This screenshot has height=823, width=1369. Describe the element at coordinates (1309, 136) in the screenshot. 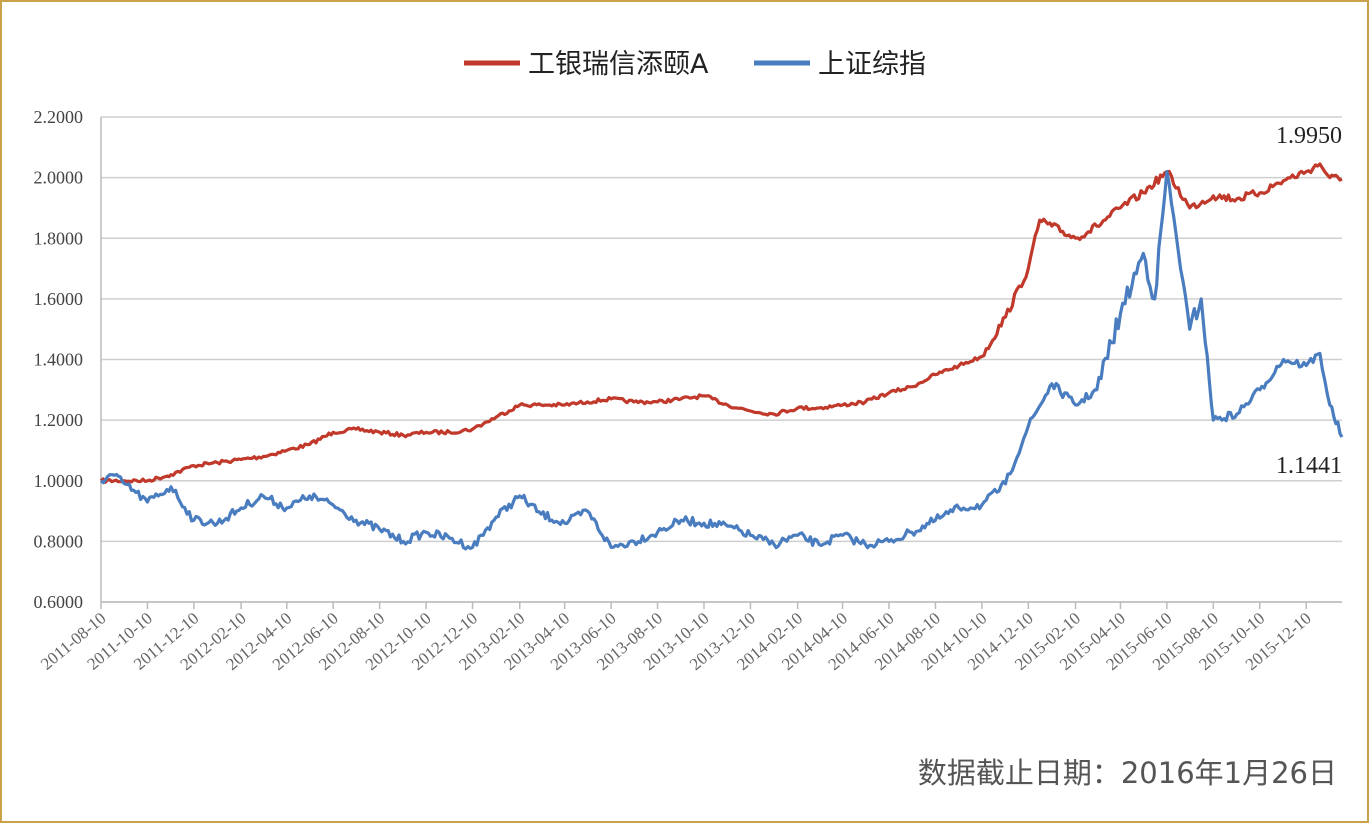

I see `end-value-annotation: 1.9950` at that location.